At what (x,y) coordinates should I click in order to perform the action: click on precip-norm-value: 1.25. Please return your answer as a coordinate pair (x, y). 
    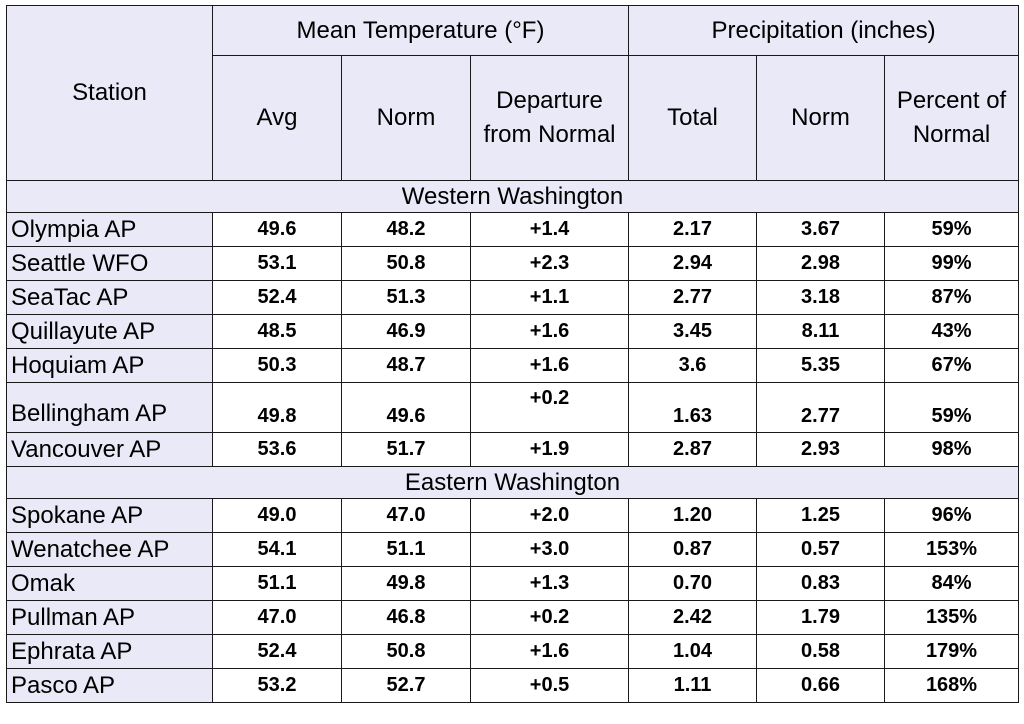
    Looking at the image, I should click on (821, 515).